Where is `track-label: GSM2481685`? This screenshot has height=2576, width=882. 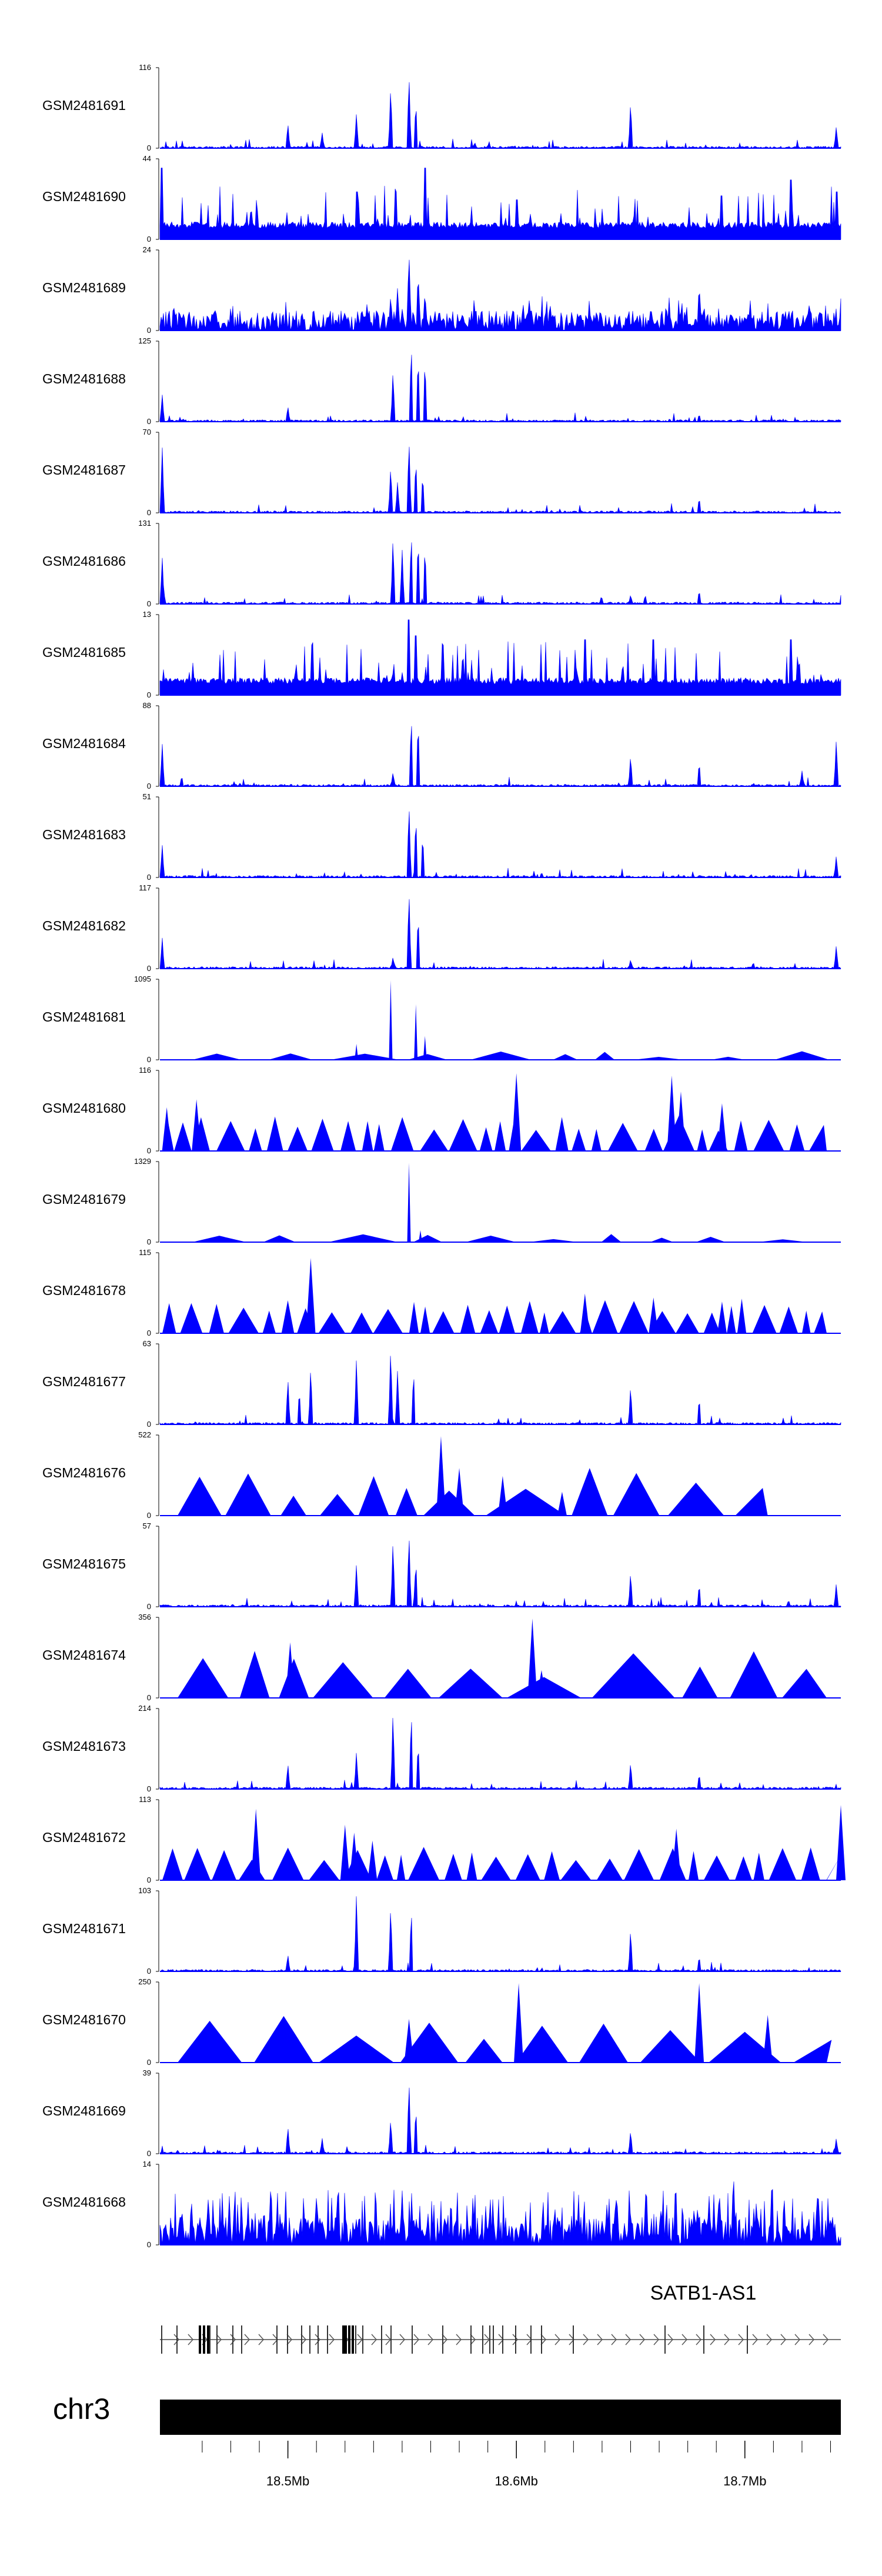
track-label: GSM2481685 is located at coordinates (84, 652).